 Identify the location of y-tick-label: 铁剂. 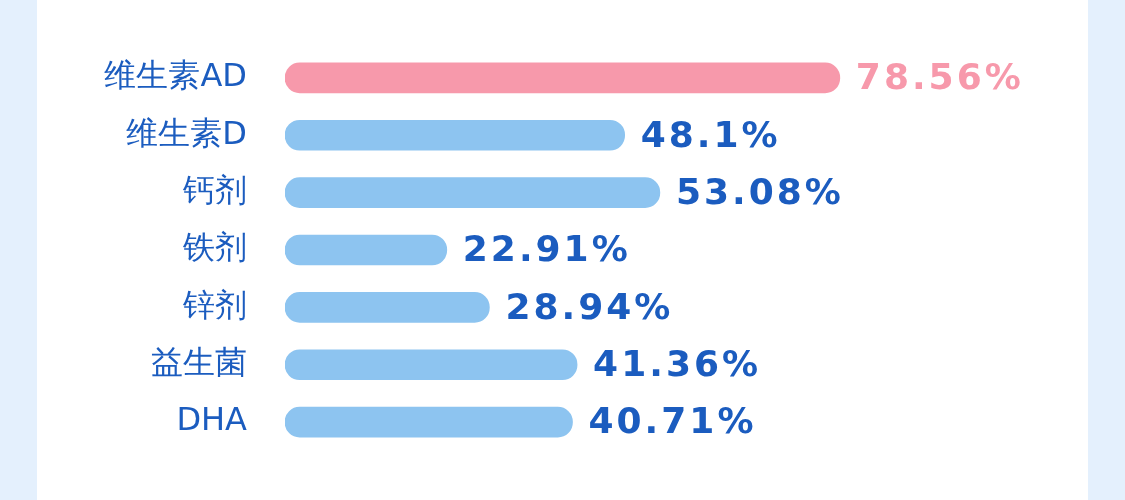
(214, 247).